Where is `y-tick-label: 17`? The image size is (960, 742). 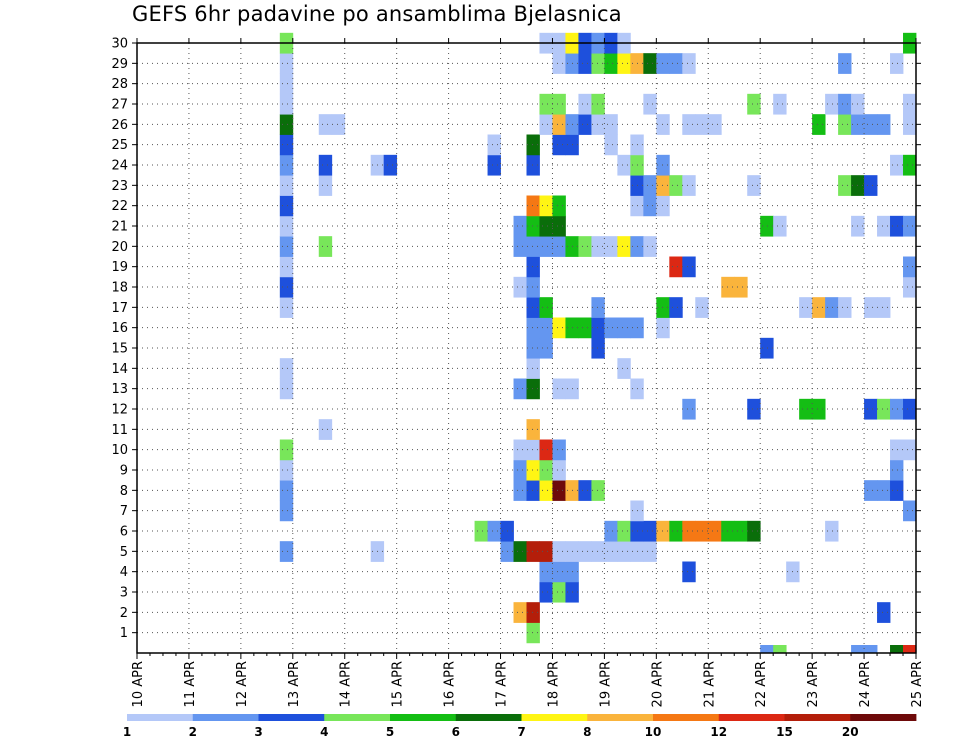 y-tick-label: 17 is located at coordinates (119, 308).